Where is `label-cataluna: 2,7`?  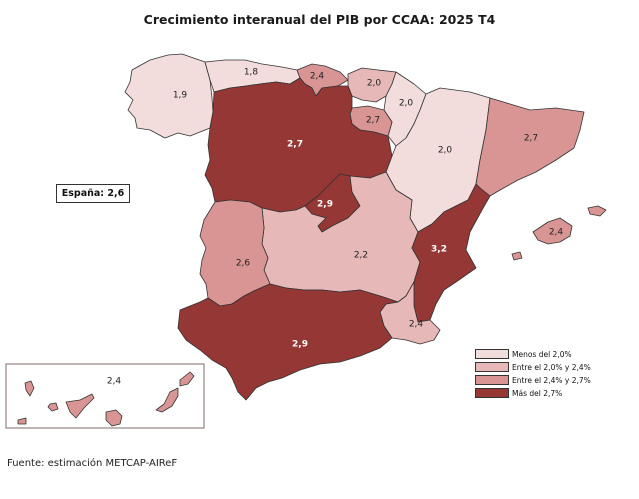 label-cataluna: 2,7 is located at coordinates (531, 139).